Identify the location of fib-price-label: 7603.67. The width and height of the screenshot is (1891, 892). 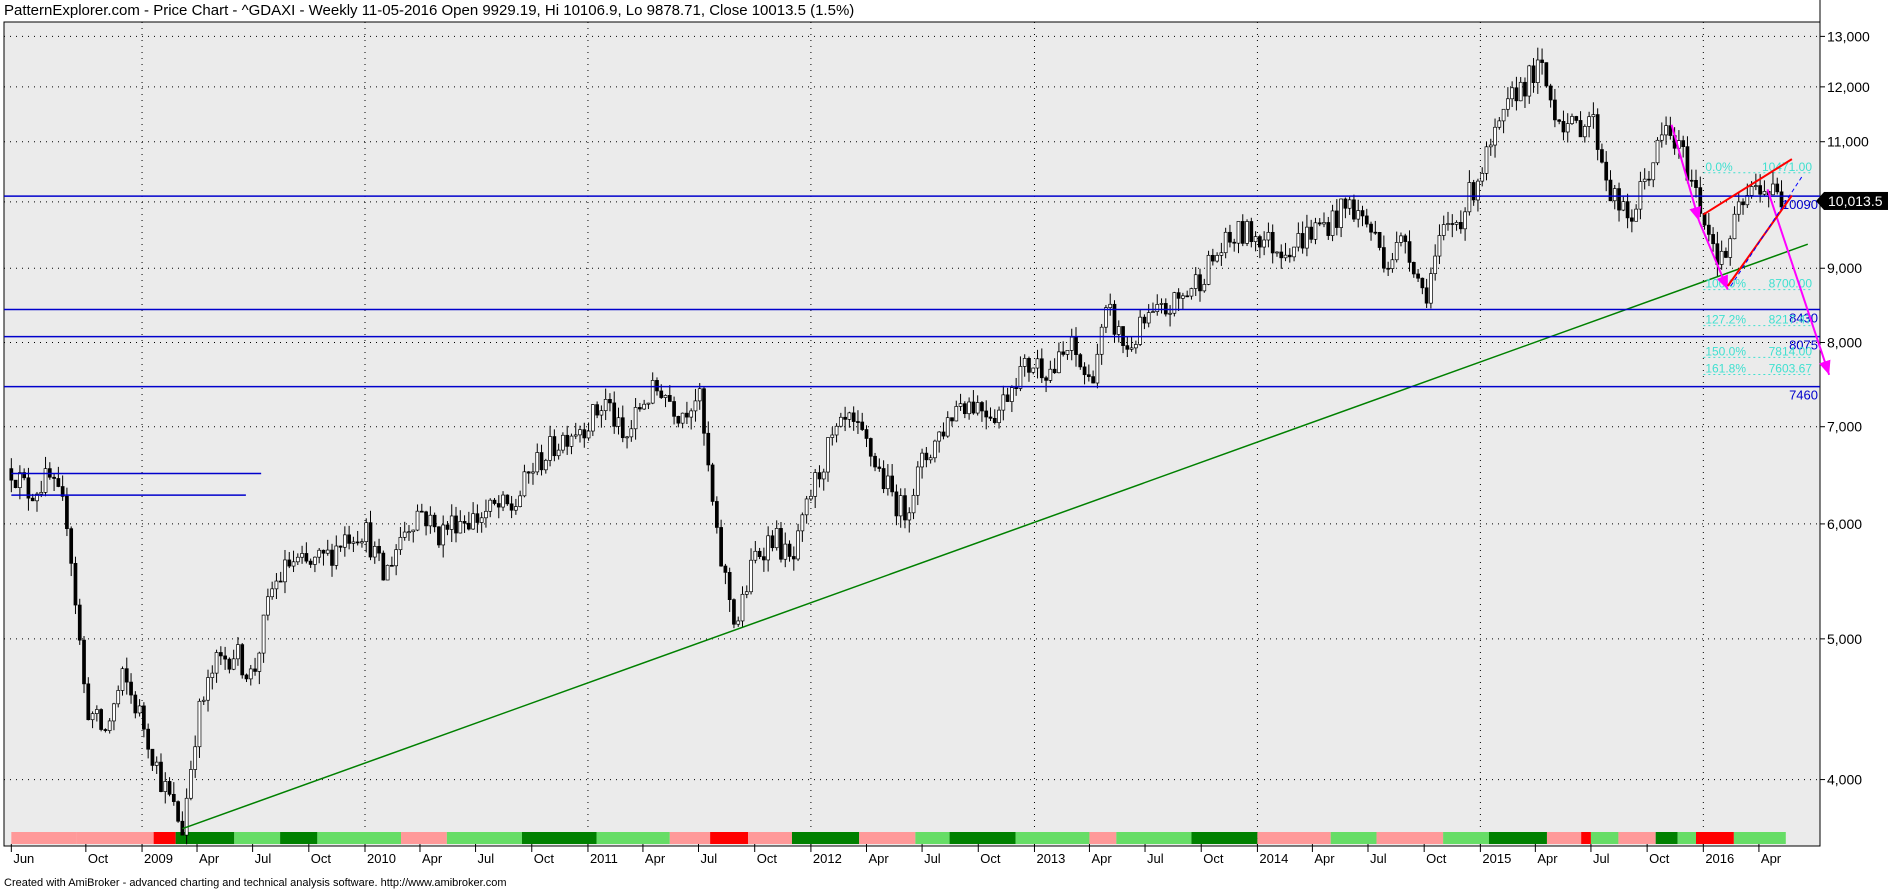
(1791, 369).